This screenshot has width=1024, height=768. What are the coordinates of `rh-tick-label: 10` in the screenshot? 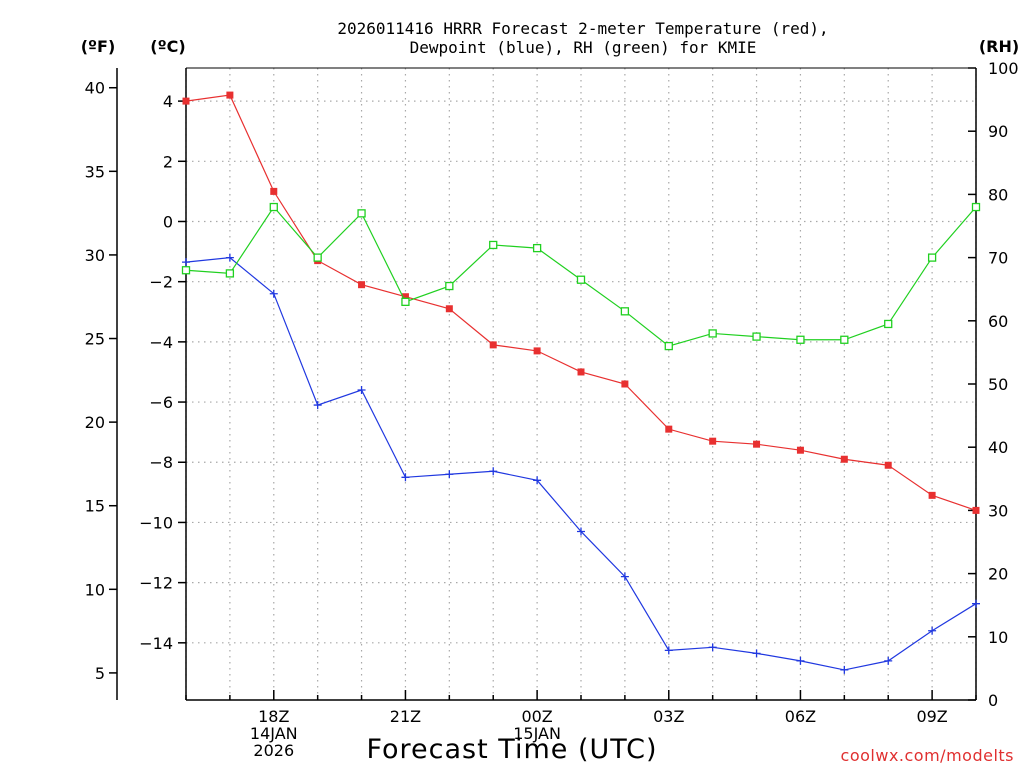 It's located at (998, 637).